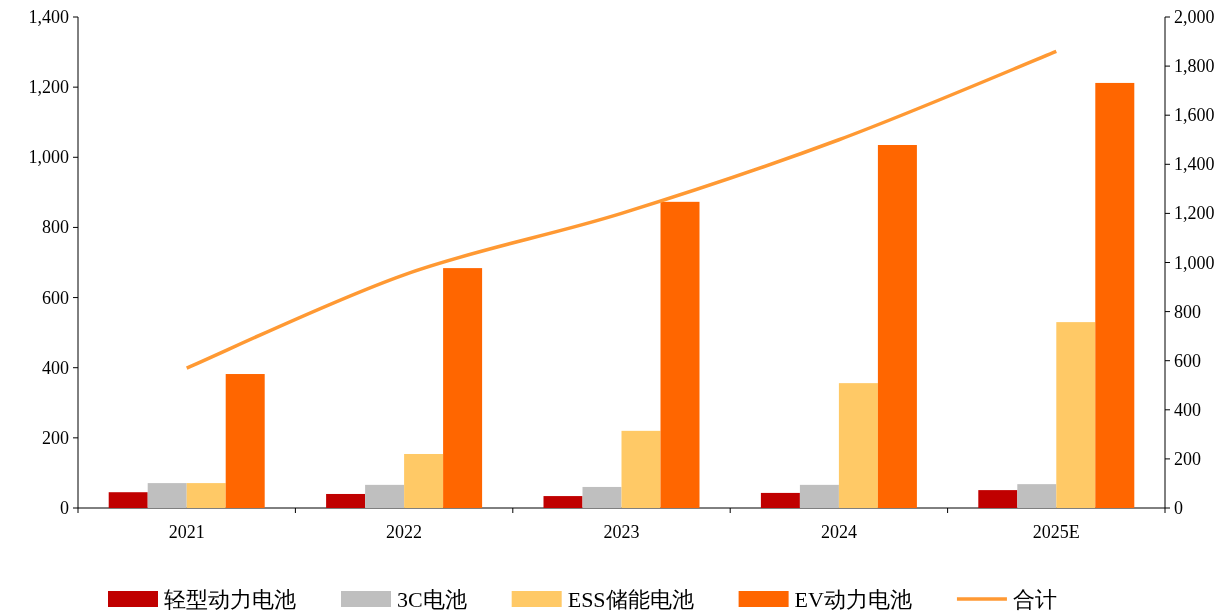 The width and height of the screenshot is (1223, 615). Describe the element at coordinates (55, 227) in the screenshot. I see `y-tick-label: 800` at that location.